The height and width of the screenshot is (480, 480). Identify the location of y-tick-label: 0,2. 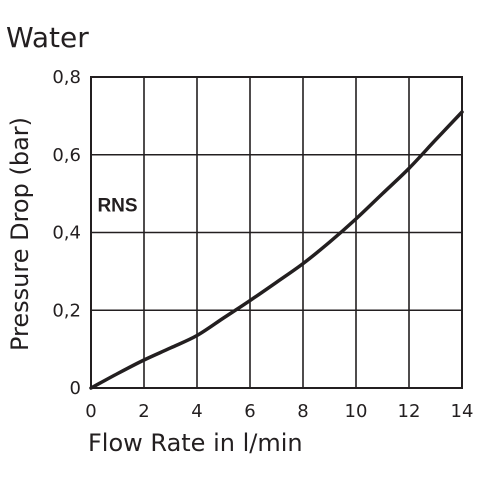
(66, 310).